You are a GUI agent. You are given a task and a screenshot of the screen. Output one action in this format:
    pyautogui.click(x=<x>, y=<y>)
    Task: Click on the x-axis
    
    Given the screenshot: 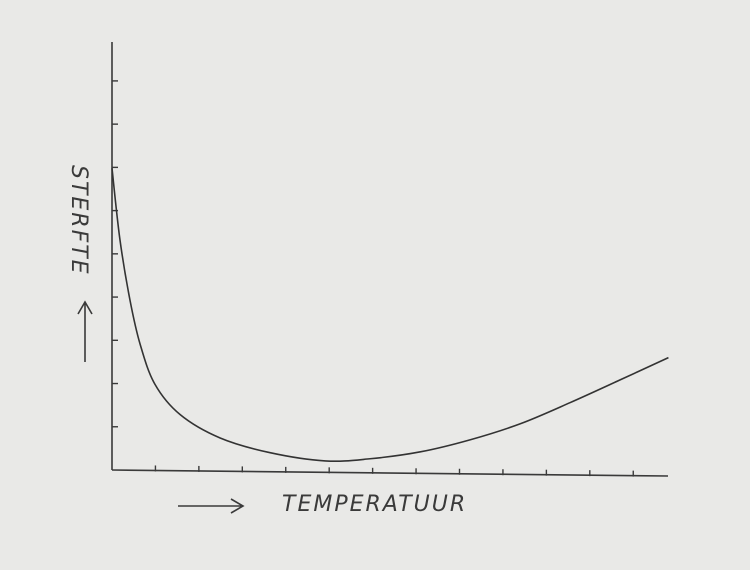 What is the action you would take?
    pyautogui.click(x=390, y=473)
    